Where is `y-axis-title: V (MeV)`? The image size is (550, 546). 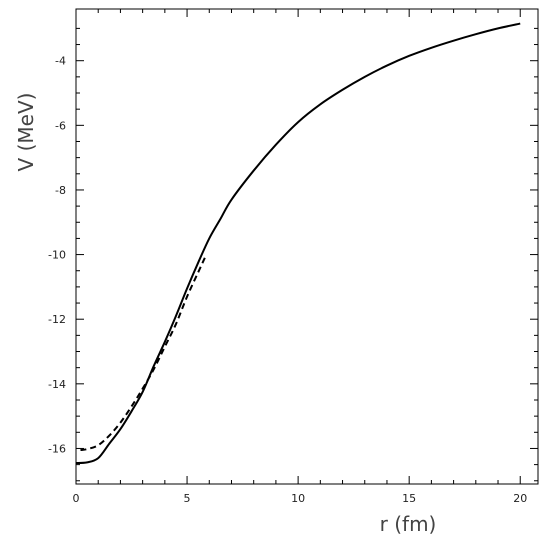
y-axis-title: V (MeV) is located at coordinates (26, 132).